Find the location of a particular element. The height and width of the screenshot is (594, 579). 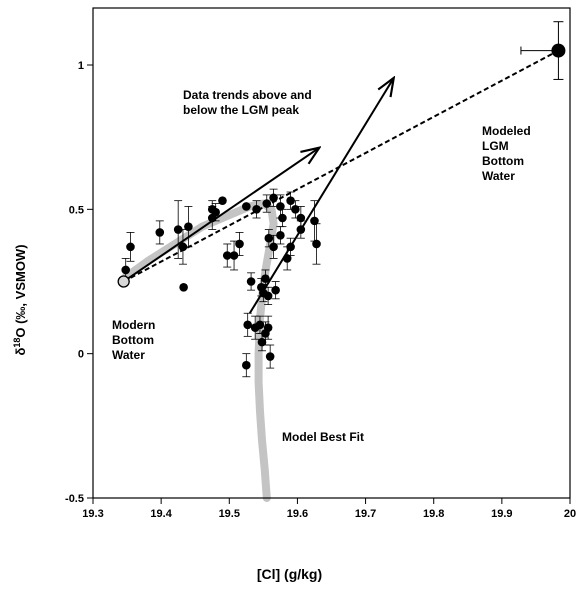

modern-bottom-water-point is located at coordinates (123, 281).